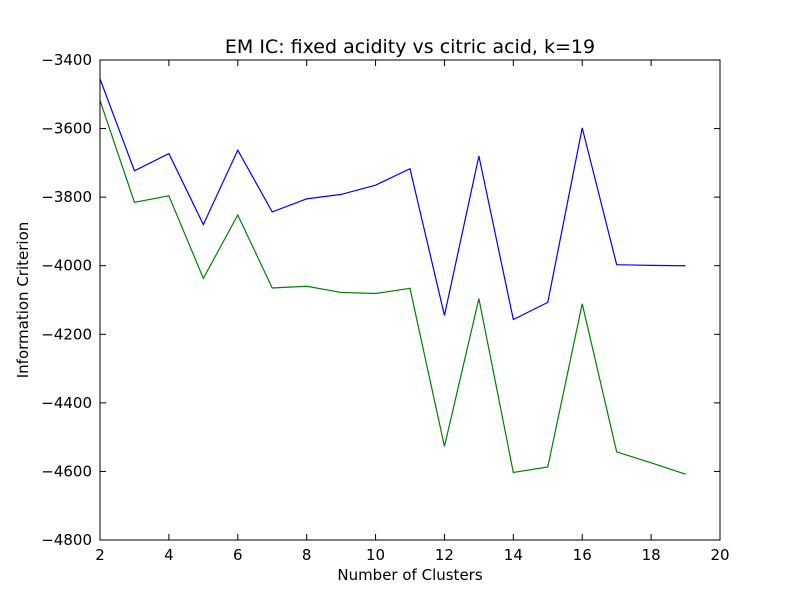  Describe the element at coordinates (100, 555) in the screenshot. I see `x-tick-label: 2` at that location.